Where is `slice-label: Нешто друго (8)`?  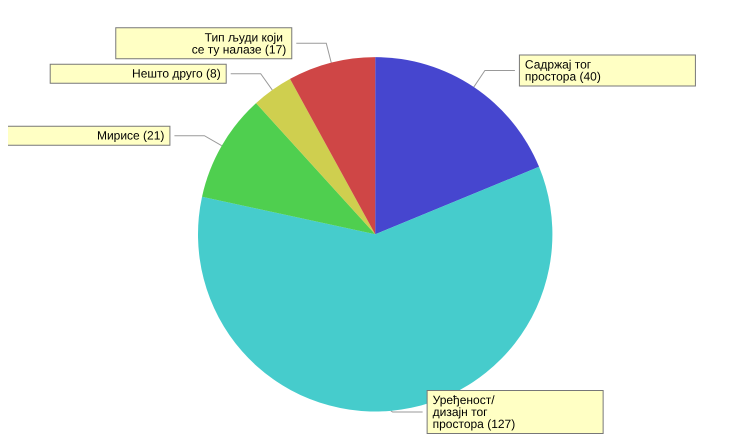
slice-label: Нешто друго (8) is located at coordinates (176, 73).